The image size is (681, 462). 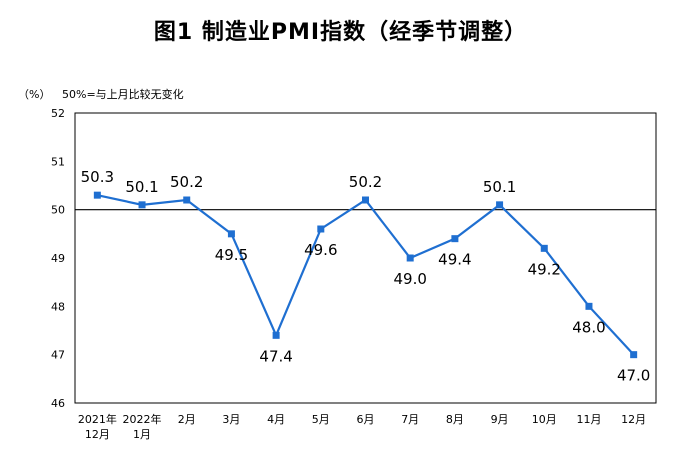 I want to click on y-axis-ticks: 52 51 50 49 48 47 46, so click(x=58, y=258).